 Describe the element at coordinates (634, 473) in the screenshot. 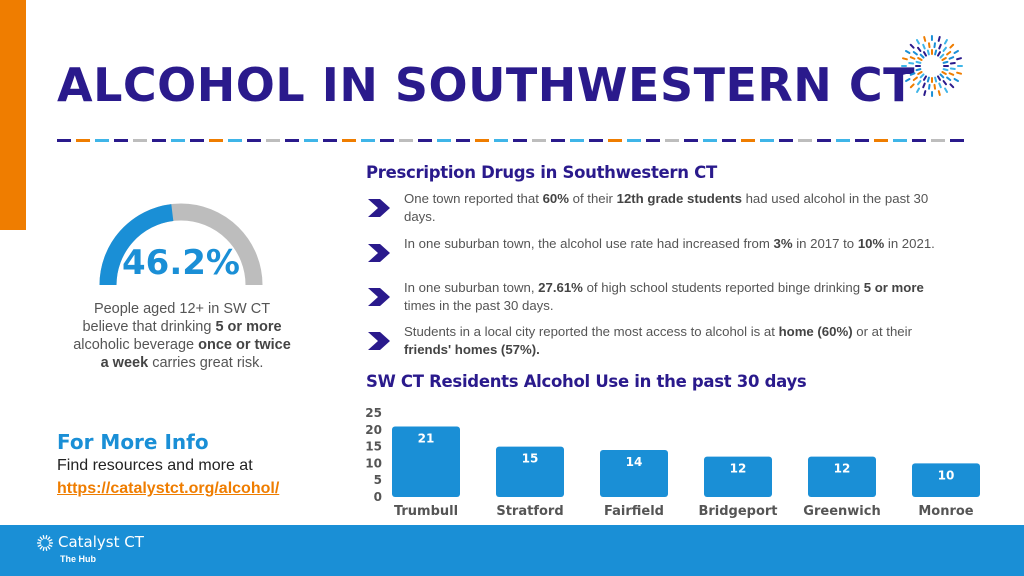

I see `bar-fairfield` at that location.